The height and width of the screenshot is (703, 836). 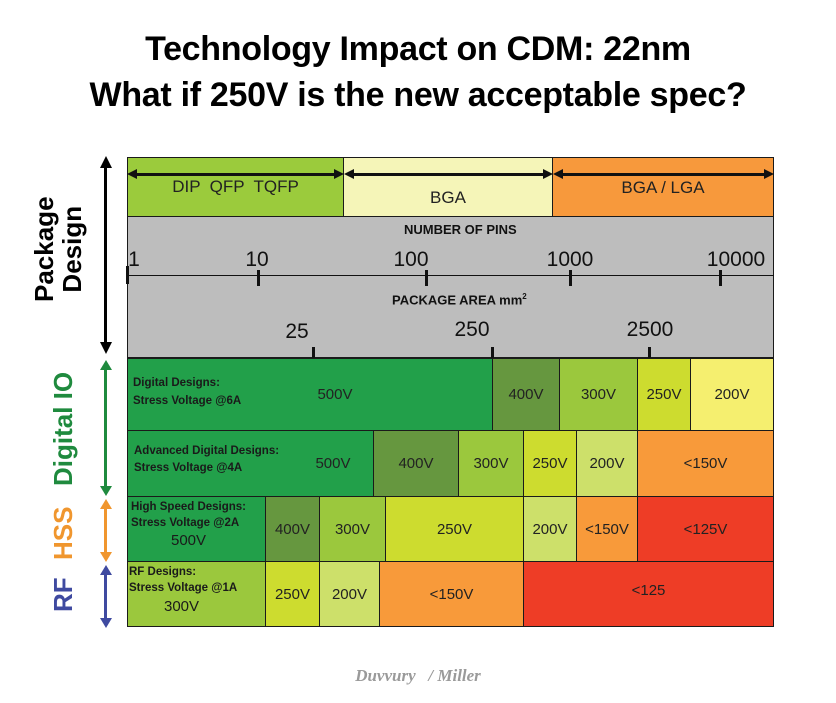 What do you see at coordinates (418, 49) in the screenshot?
I see `title-line-1: Technology Impact on CDM: 22nm` at bounding box center [418, 49].